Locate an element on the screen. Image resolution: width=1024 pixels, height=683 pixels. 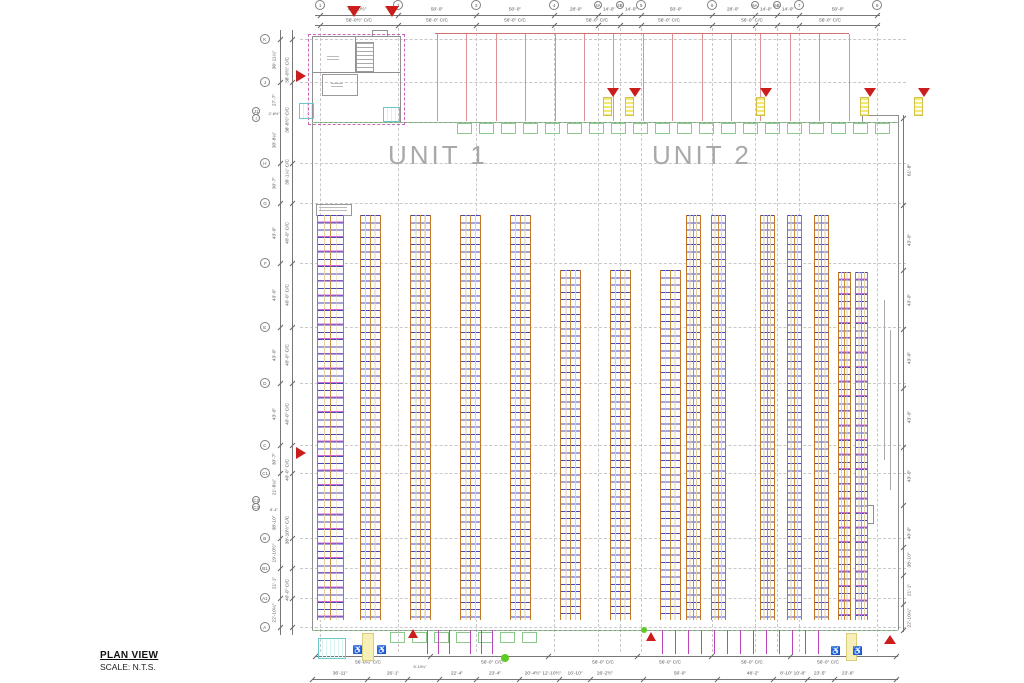
dim-label-top-cc: 56'-0½" C/C is located at coordinates (359, 20).